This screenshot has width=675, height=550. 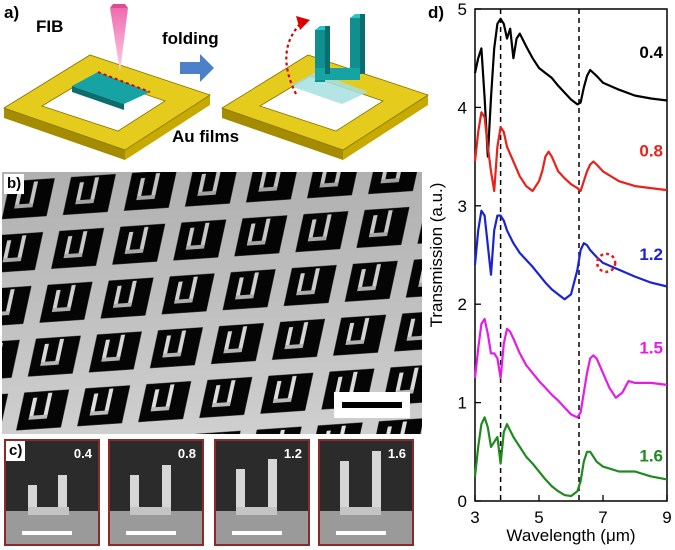 What do you see at coordinates (651, 456) in the screenshot?
I see `series-label: 1.6` at bounding box center [651, 456].